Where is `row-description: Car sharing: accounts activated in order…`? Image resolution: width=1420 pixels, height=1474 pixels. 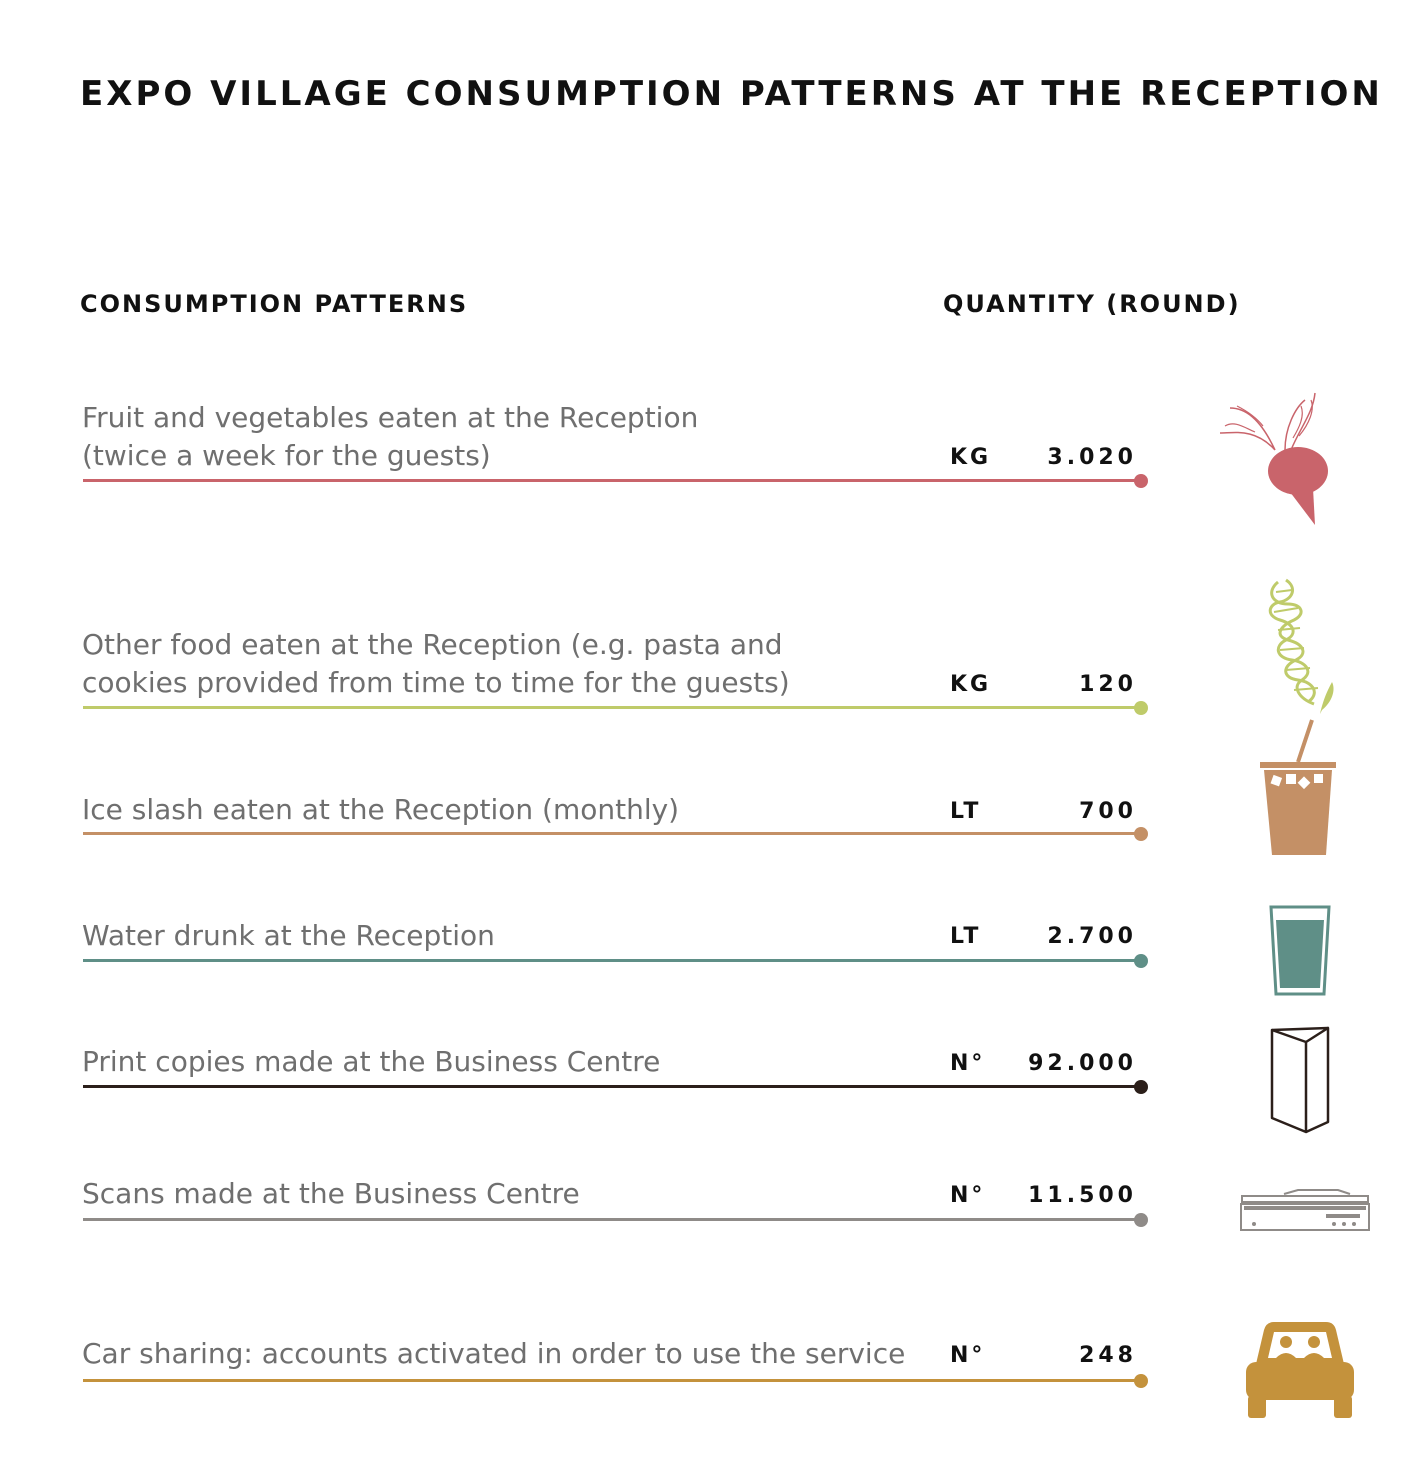
row-description: Car sharing: accounts activated in order… is located at coordinates (522, 1354).